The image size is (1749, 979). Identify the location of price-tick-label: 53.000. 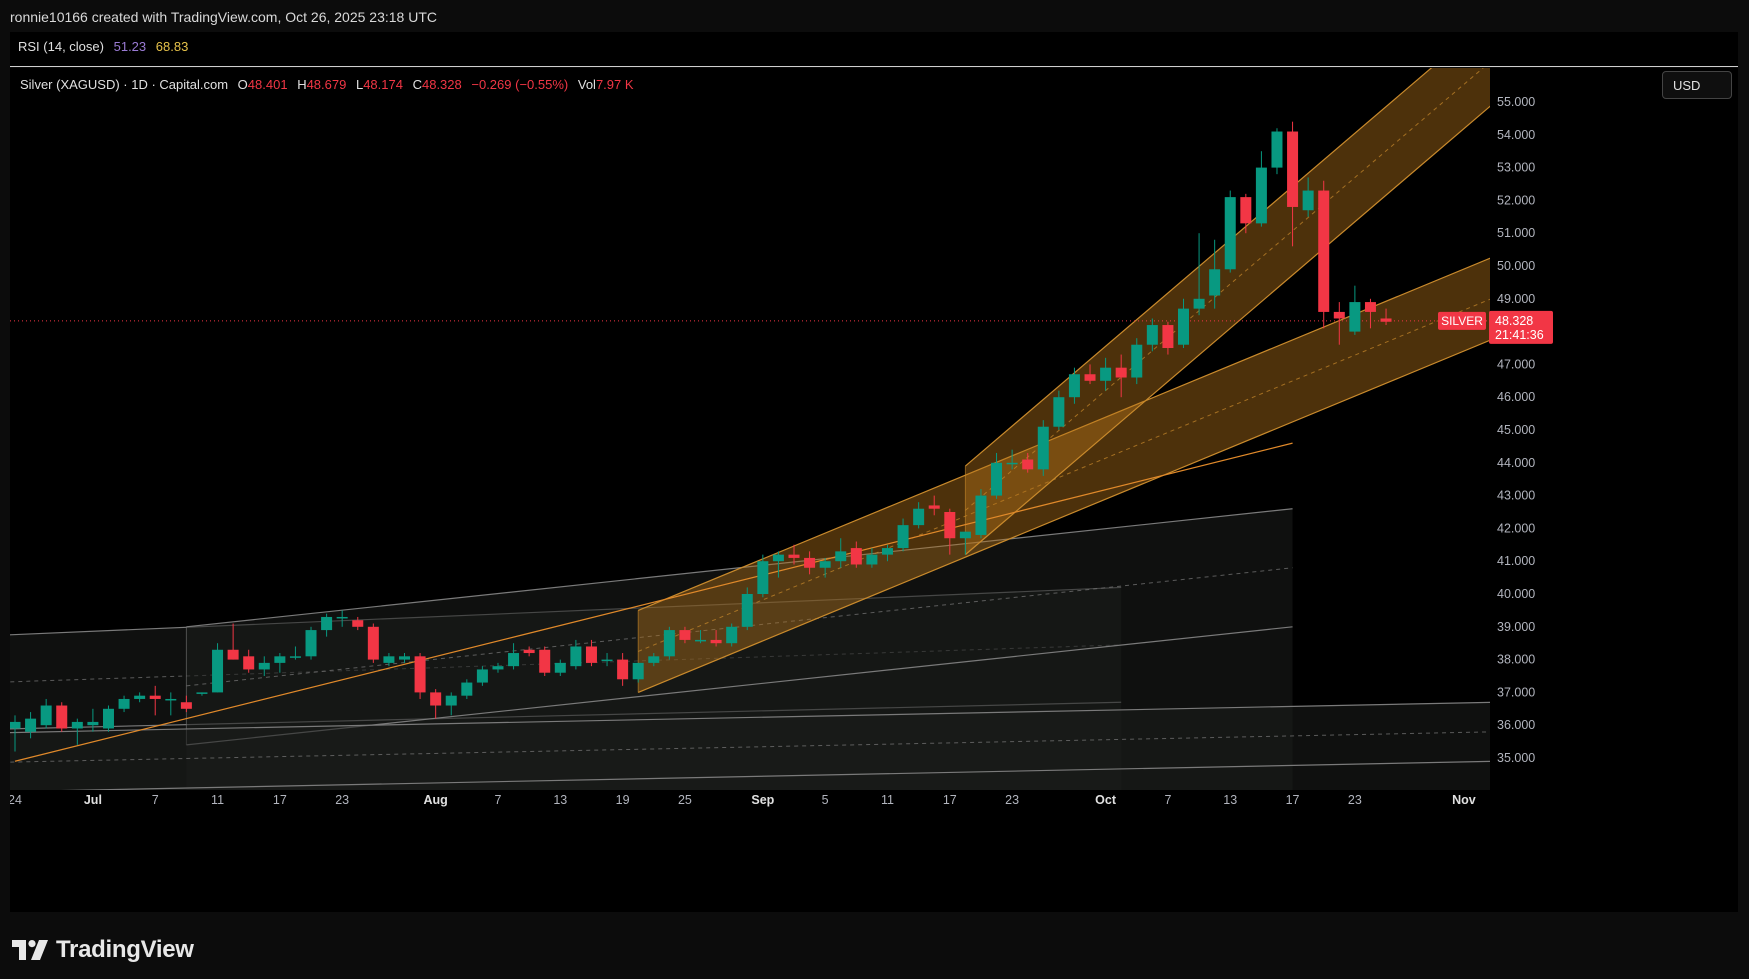
(1516, 168).